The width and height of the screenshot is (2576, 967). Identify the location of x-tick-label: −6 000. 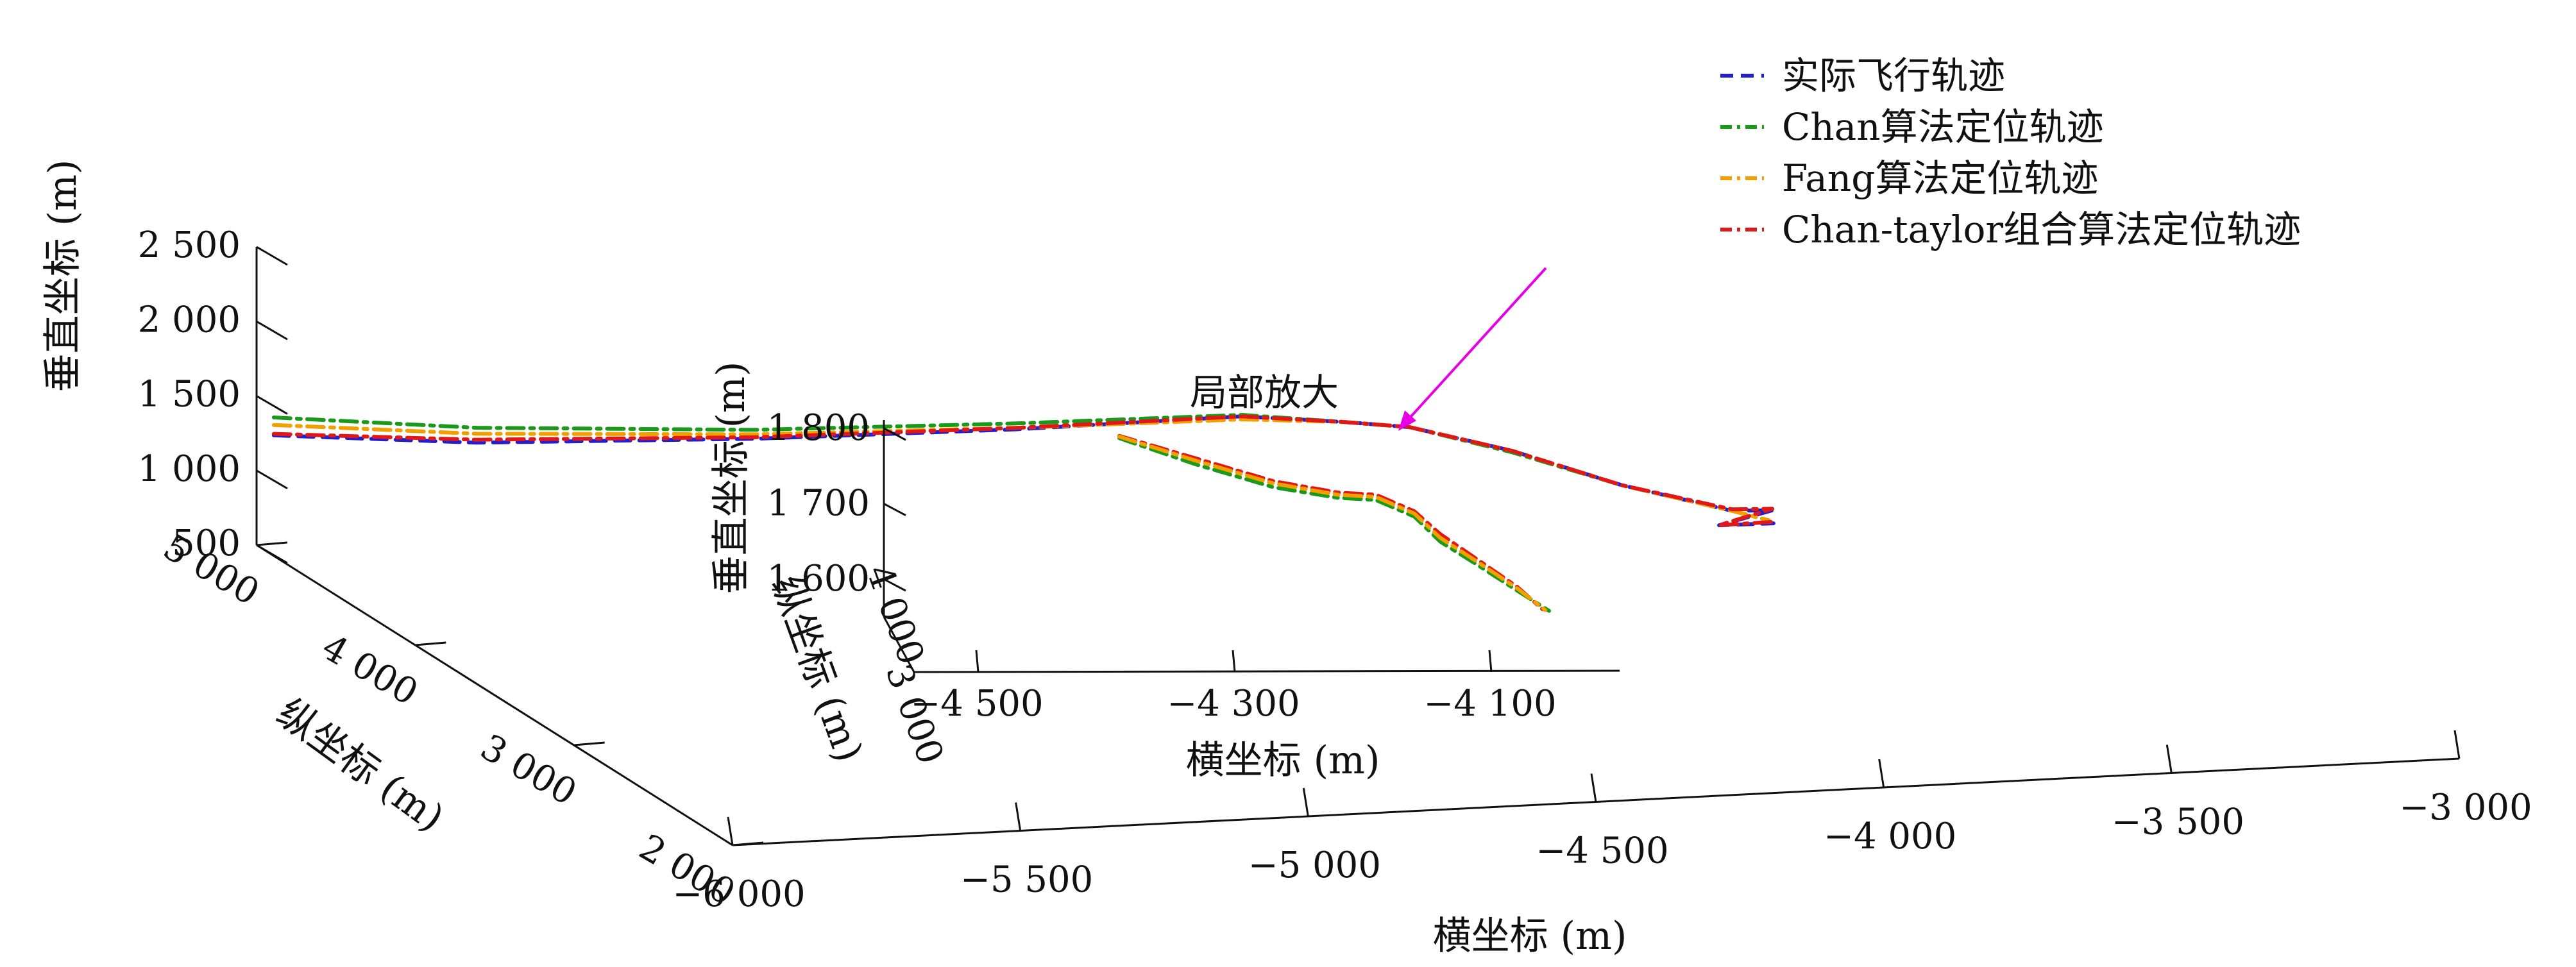
(738, 894).